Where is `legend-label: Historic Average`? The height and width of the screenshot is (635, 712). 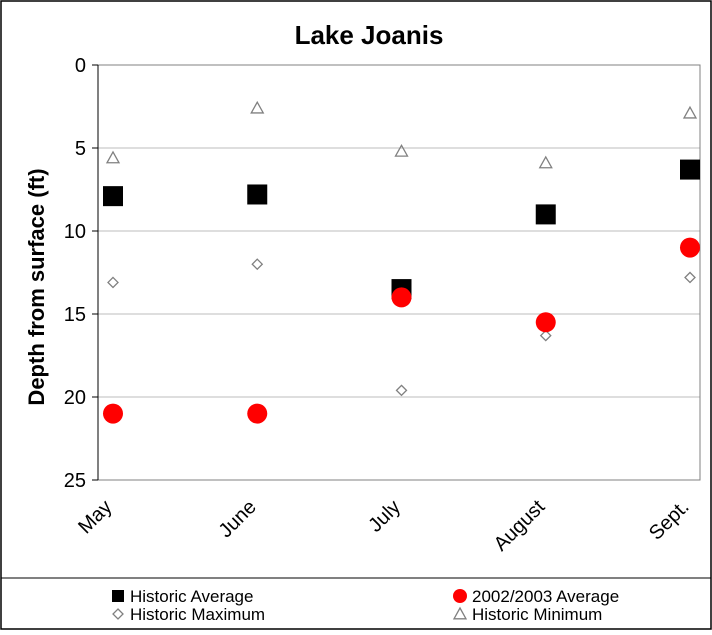
legend-label: Historic Average is located at coordinates (191, 596).